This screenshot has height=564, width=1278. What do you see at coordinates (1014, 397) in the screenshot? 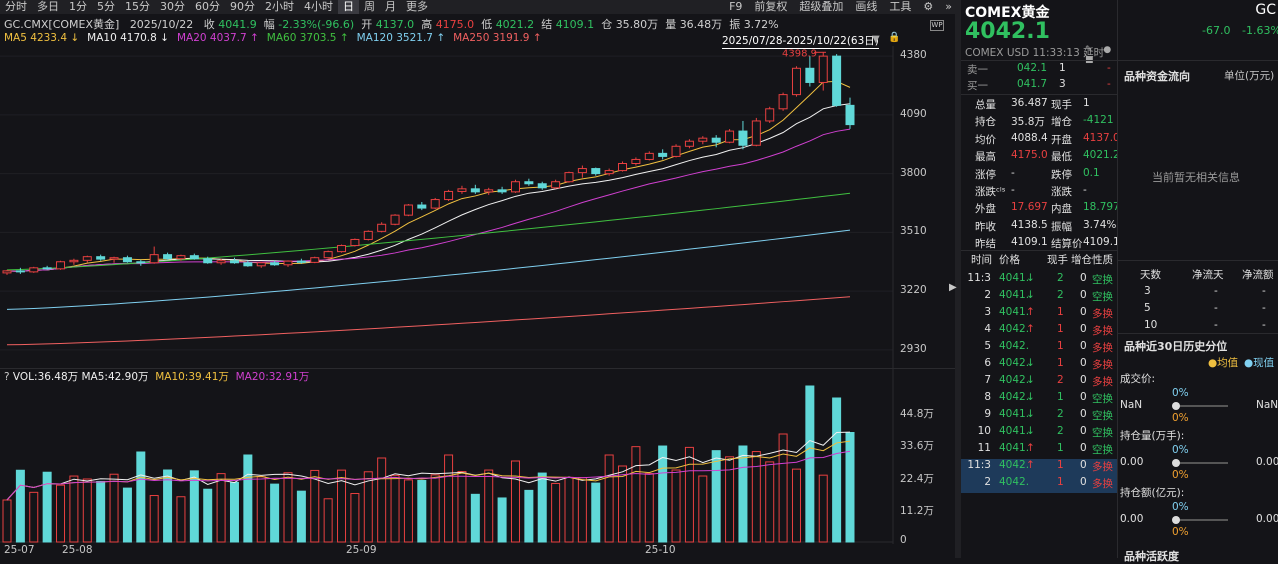
I see `tick-price: 4042.` at bounding box center [1014, 397].